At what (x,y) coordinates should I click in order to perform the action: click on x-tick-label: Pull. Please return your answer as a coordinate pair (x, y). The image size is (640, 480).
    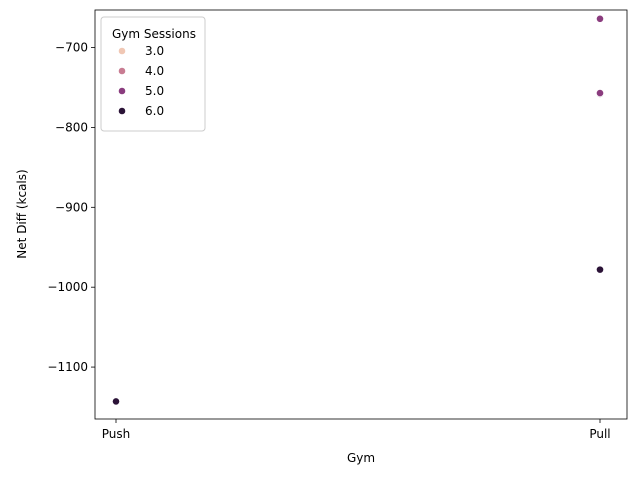
    Looking at the image, I should click on (599, 434).